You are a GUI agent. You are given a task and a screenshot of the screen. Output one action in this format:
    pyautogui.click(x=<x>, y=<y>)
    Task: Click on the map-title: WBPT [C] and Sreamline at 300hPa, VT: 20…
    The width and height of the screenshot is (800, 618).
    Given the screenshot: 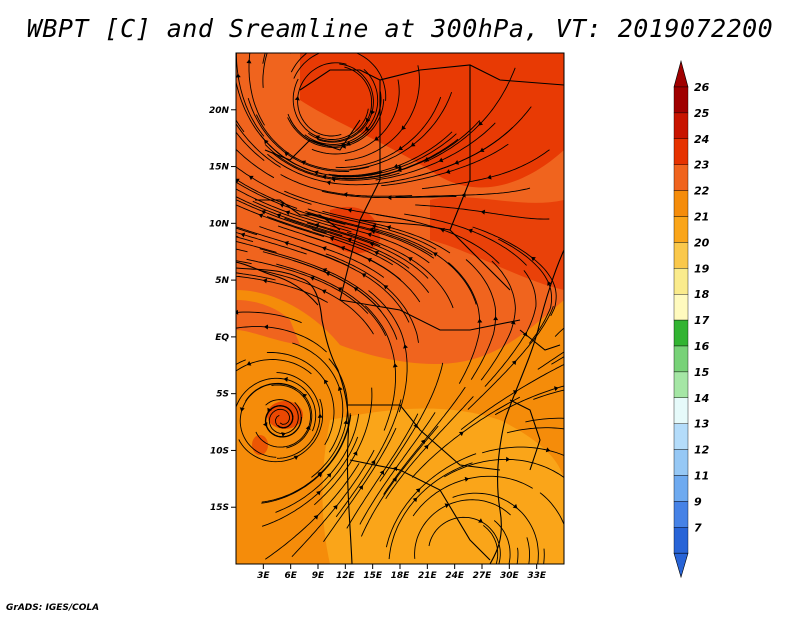 What is the action you would take?
    pyautogui.click(x=400, y=28)
    